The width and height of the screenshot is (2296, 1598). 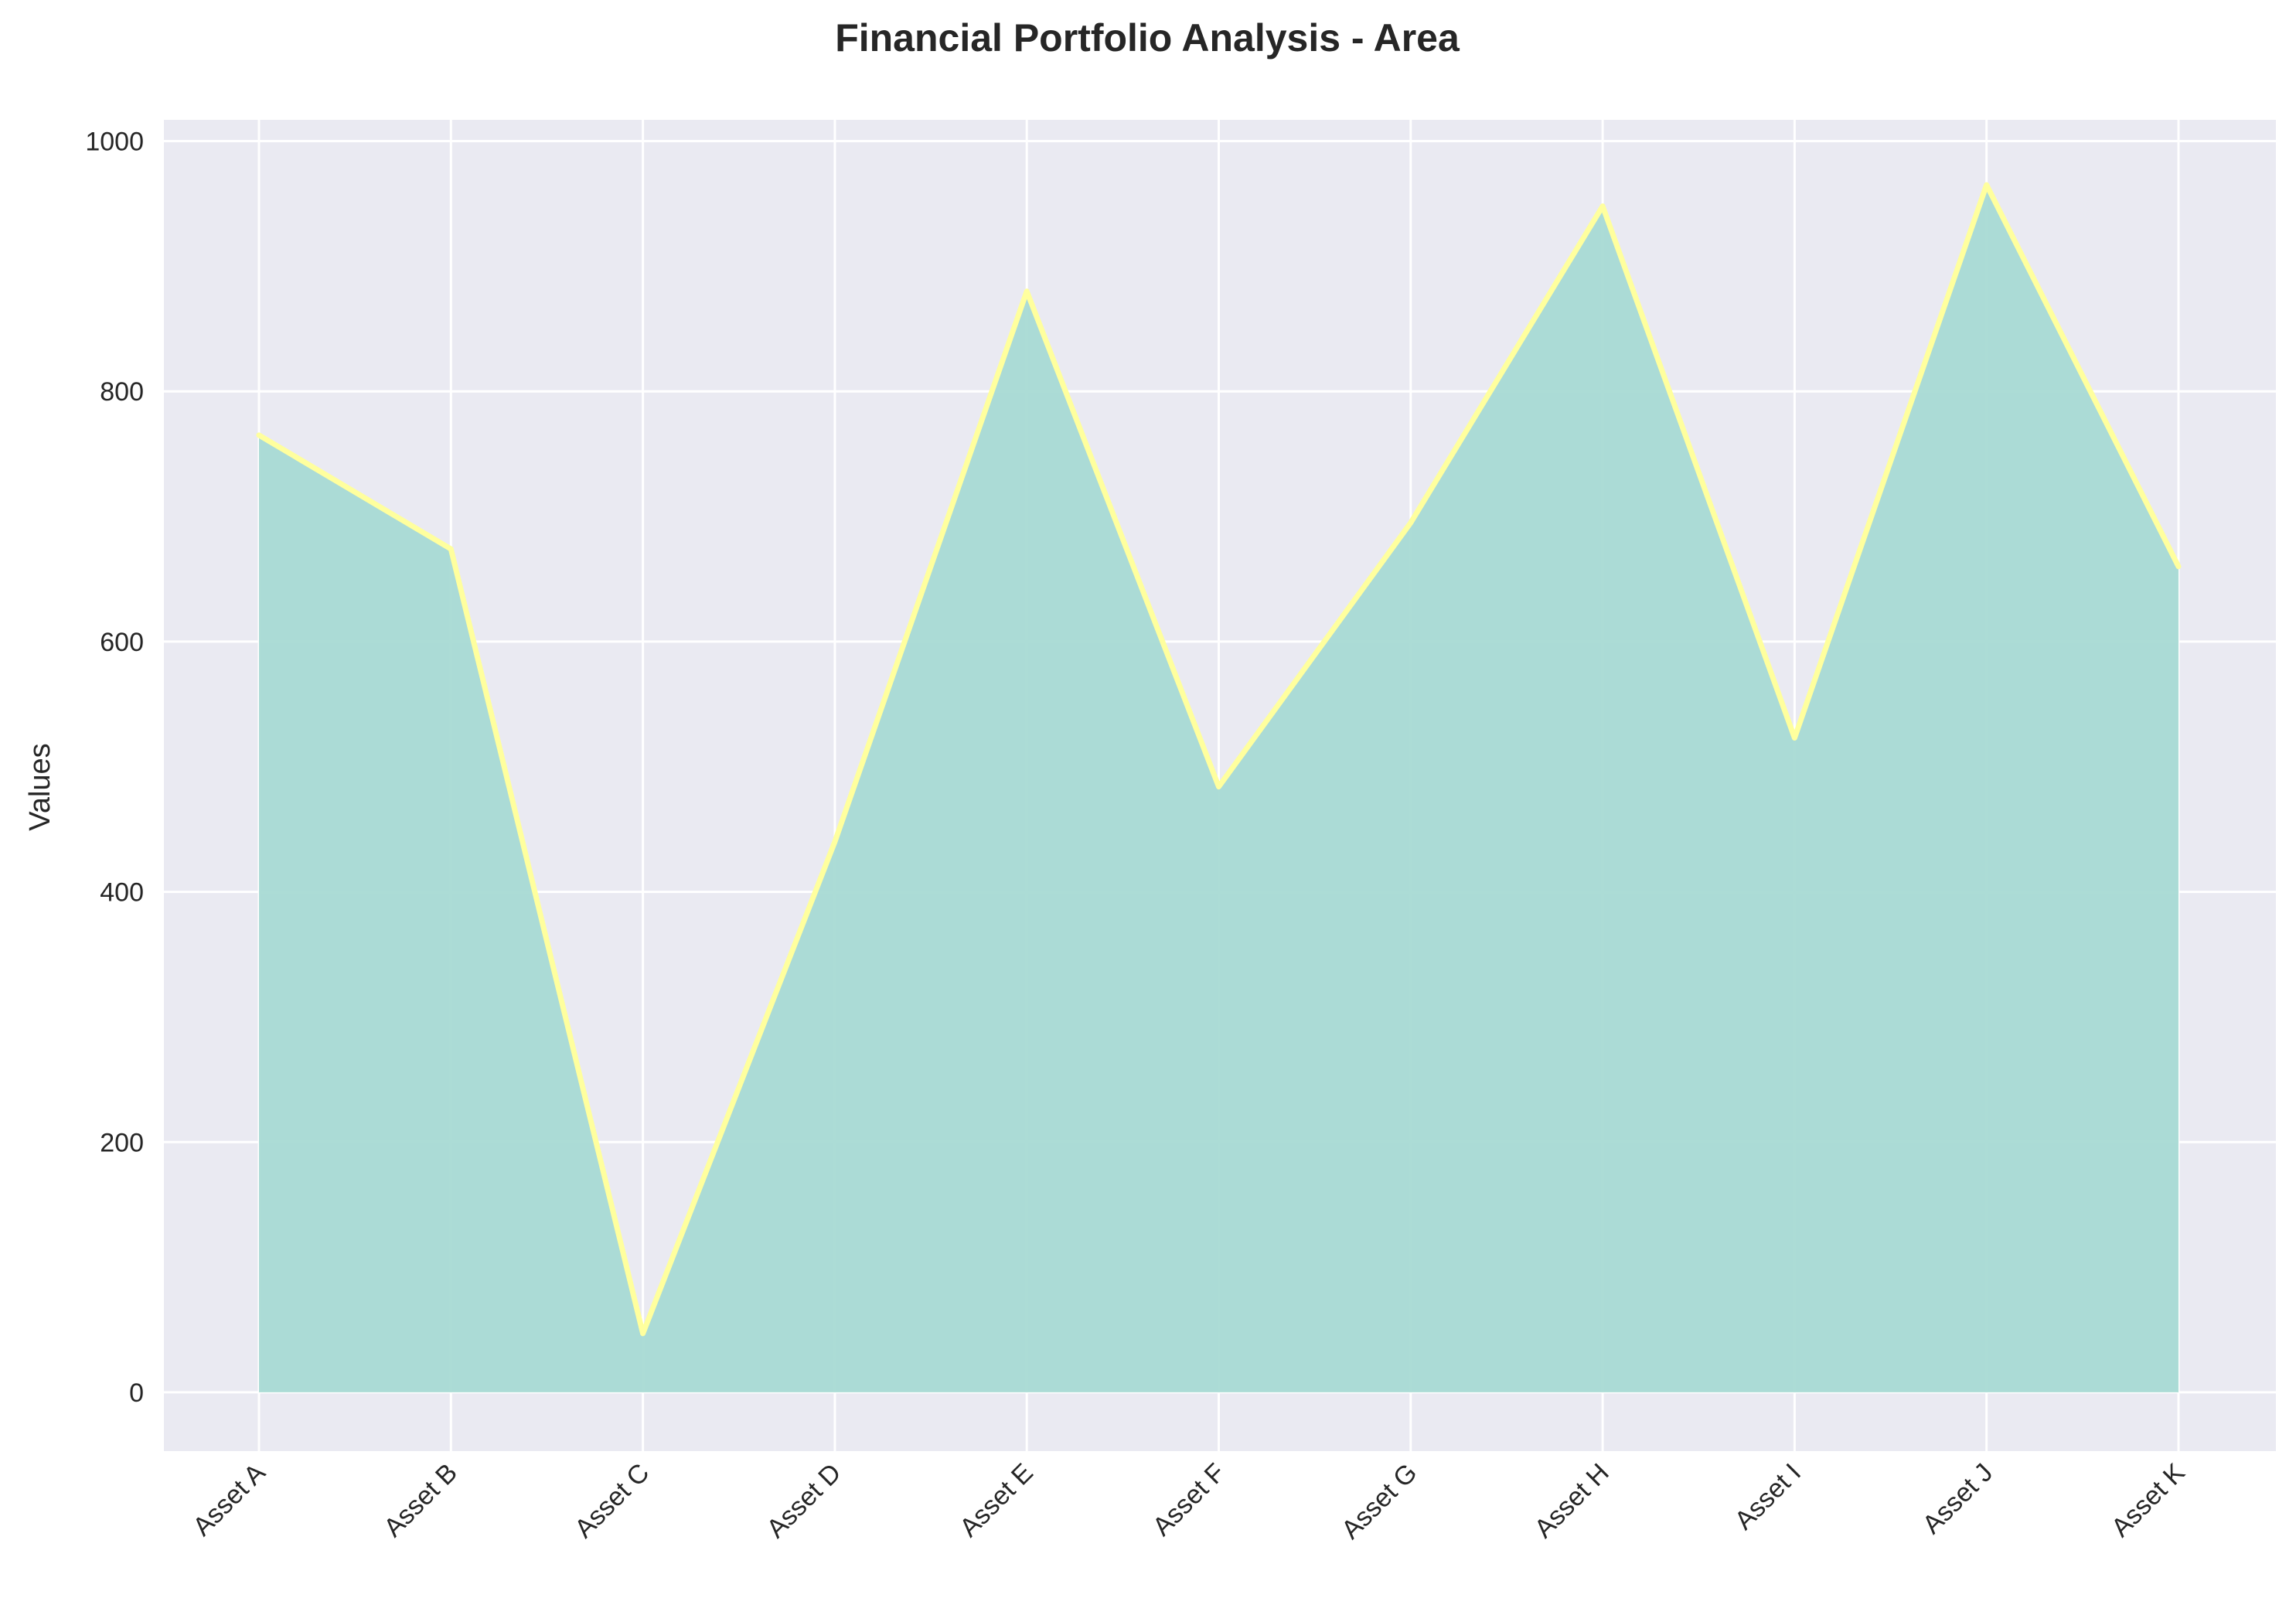 I want to click on y-tick-label: 400, so click(x=122, y=893).